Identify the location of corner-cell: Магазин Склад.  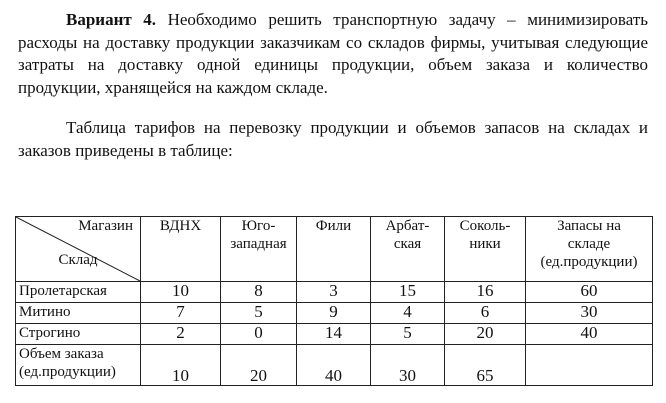
(78, 249).